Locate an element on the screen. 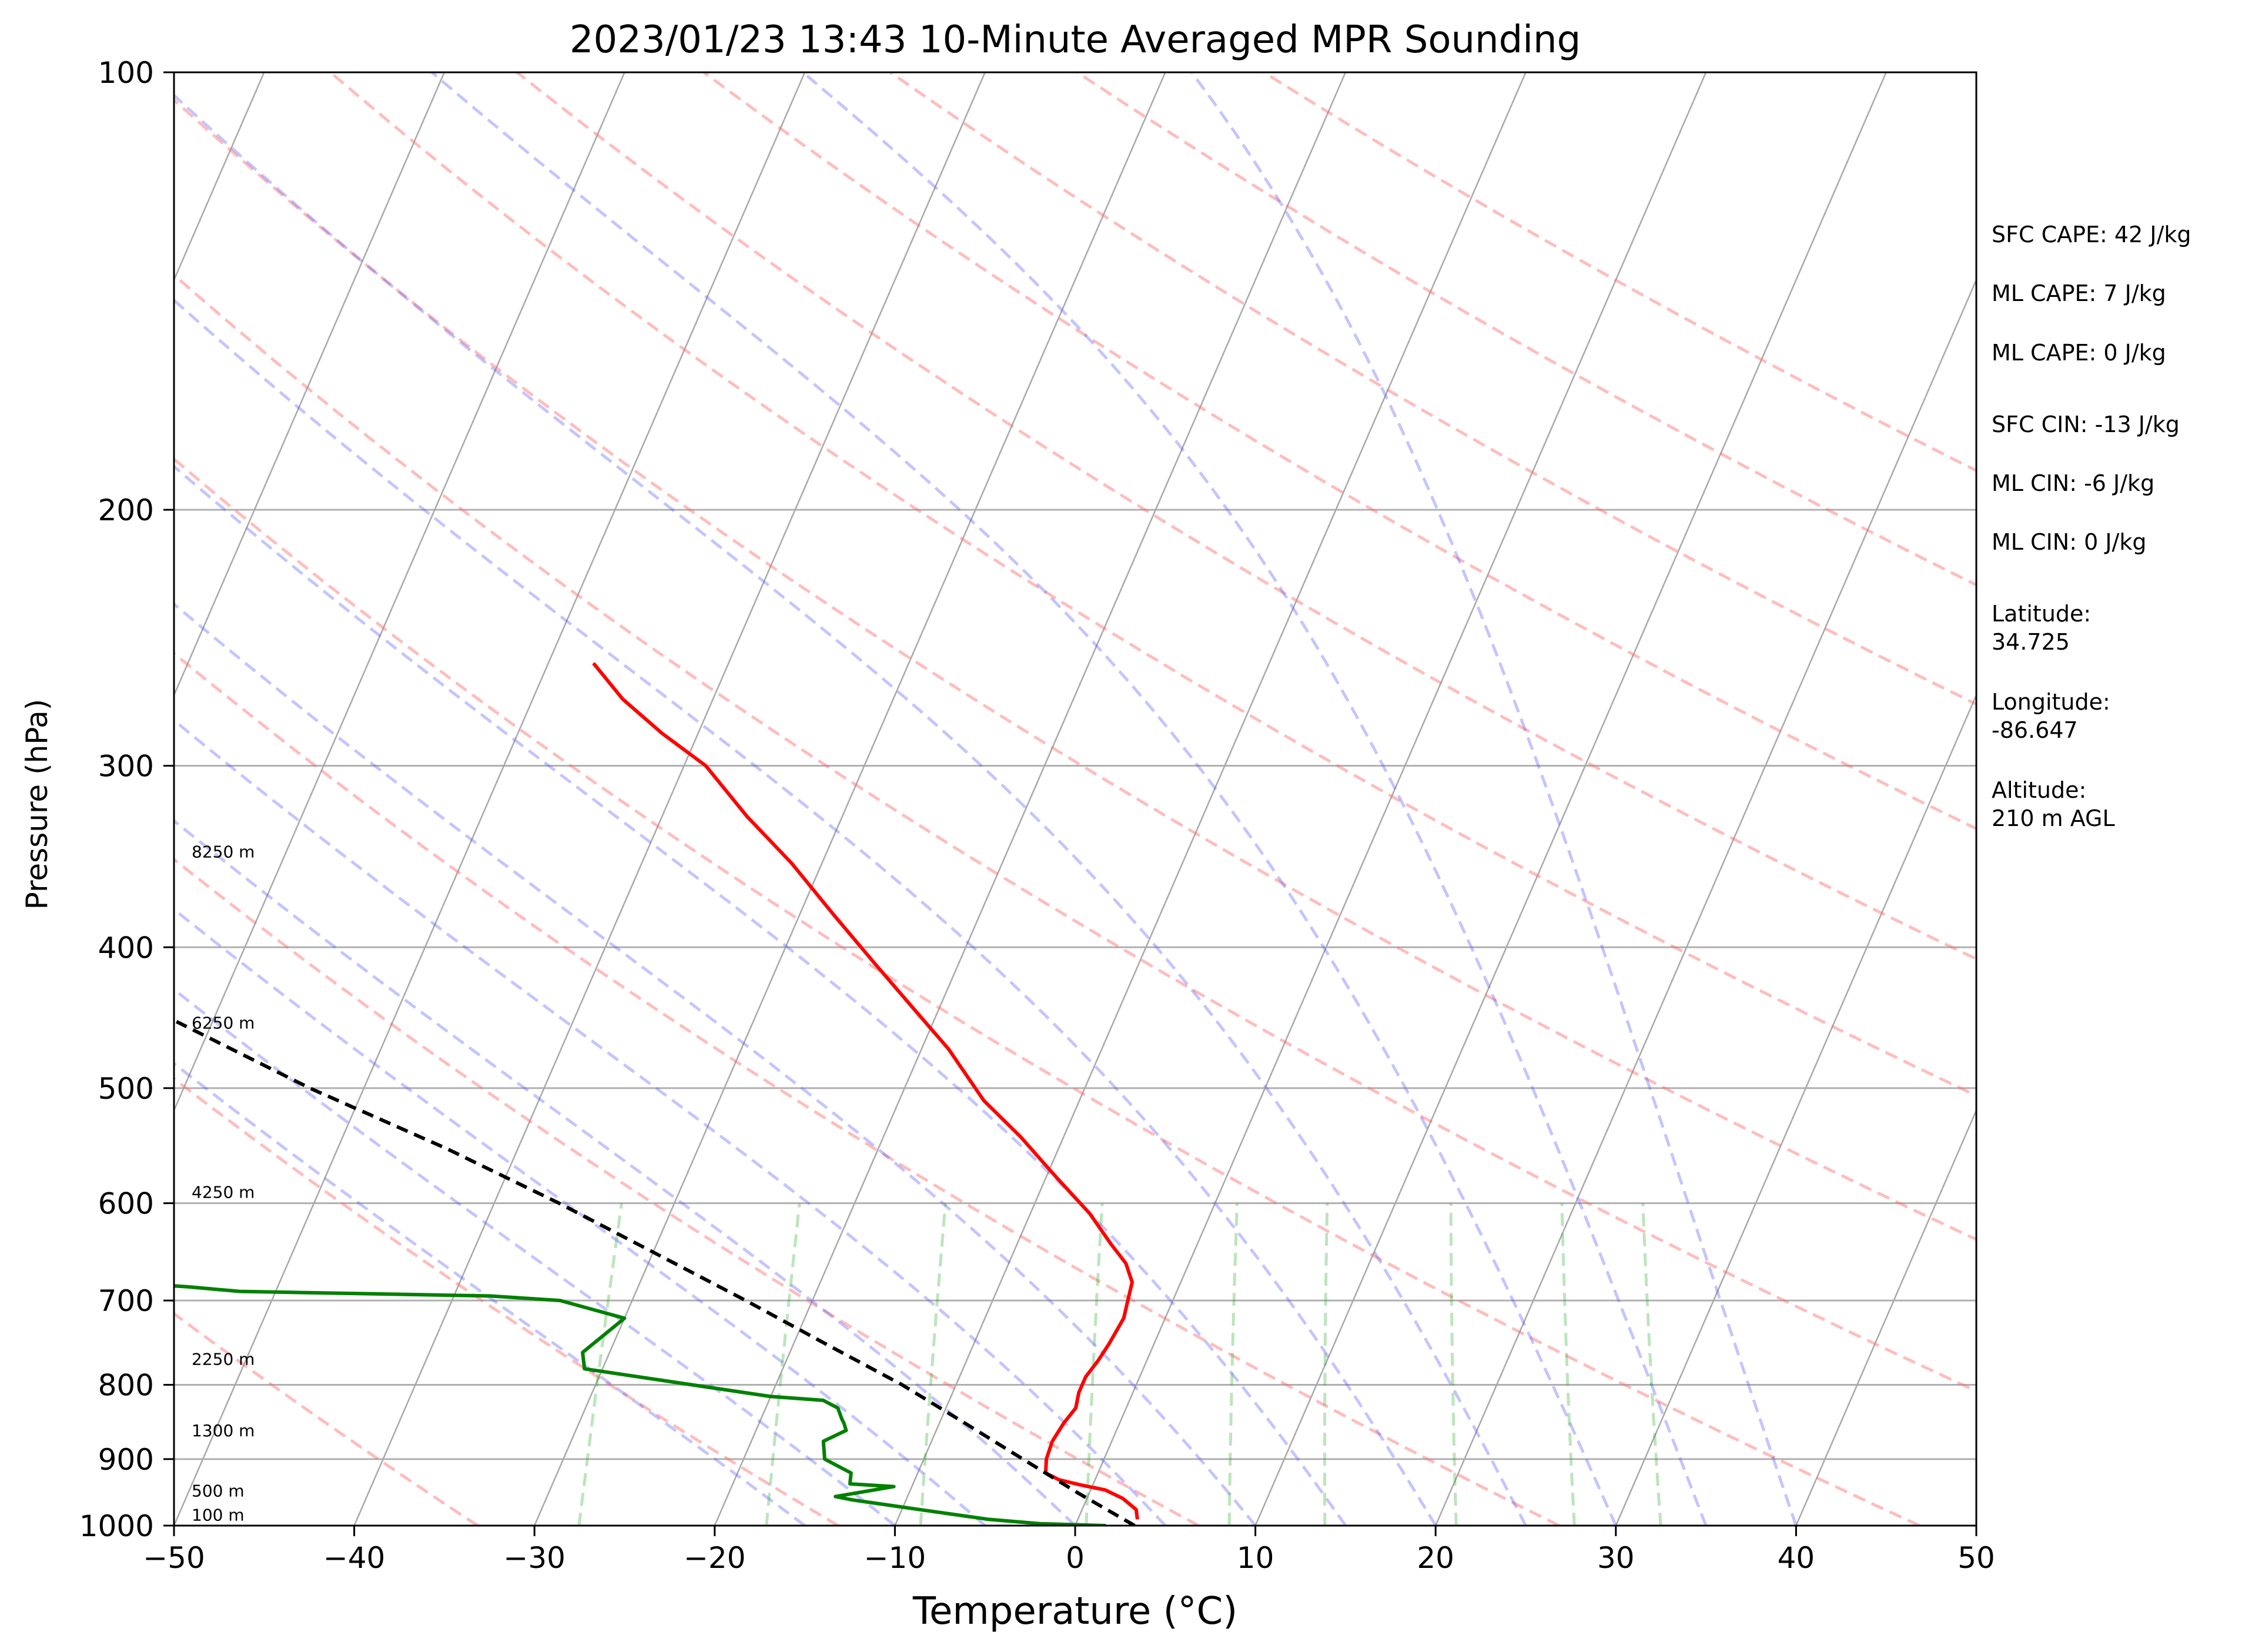  y-axis-label: Pressure (hPa) is located at coordinates (37, 805).